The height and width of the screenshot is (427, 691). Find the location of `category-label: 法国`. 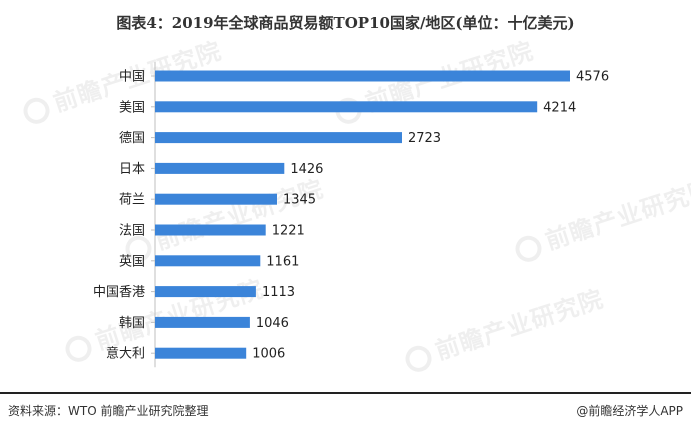

category-label: 法国 is located at coordinates (132, 231).